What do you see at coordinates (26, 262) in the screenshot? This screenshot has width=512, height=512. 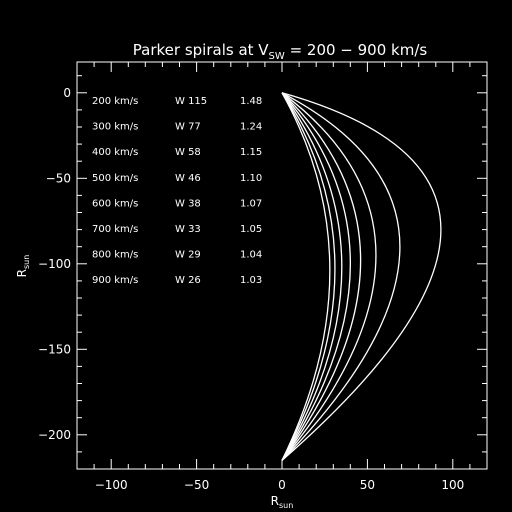 I see `y-axis-label-subscript: sun` at bounding box center [26, 262].